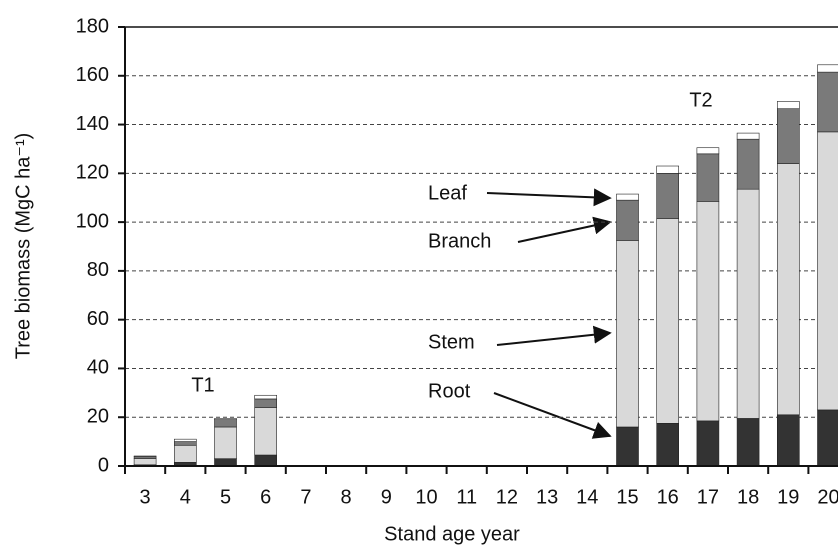 The height and width of the screenshot is (546, 838). Describe the element at coordinates (507, 497) in the screenshot. I see `x-tick-label: 12` at that location.